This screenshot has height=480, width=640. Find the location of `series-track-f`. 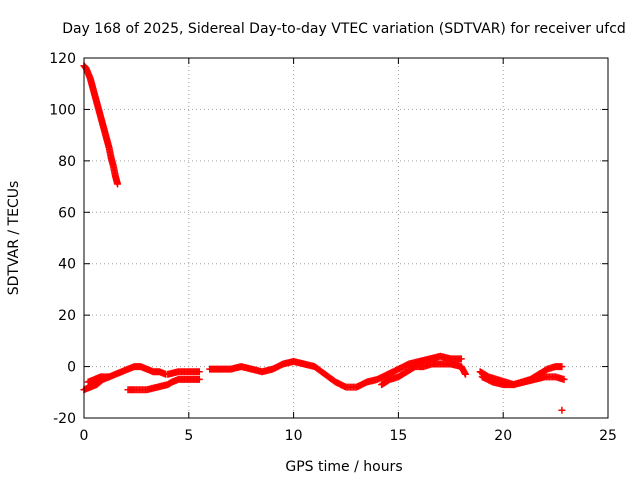

series-track-f is located at coordinates (423, 374).